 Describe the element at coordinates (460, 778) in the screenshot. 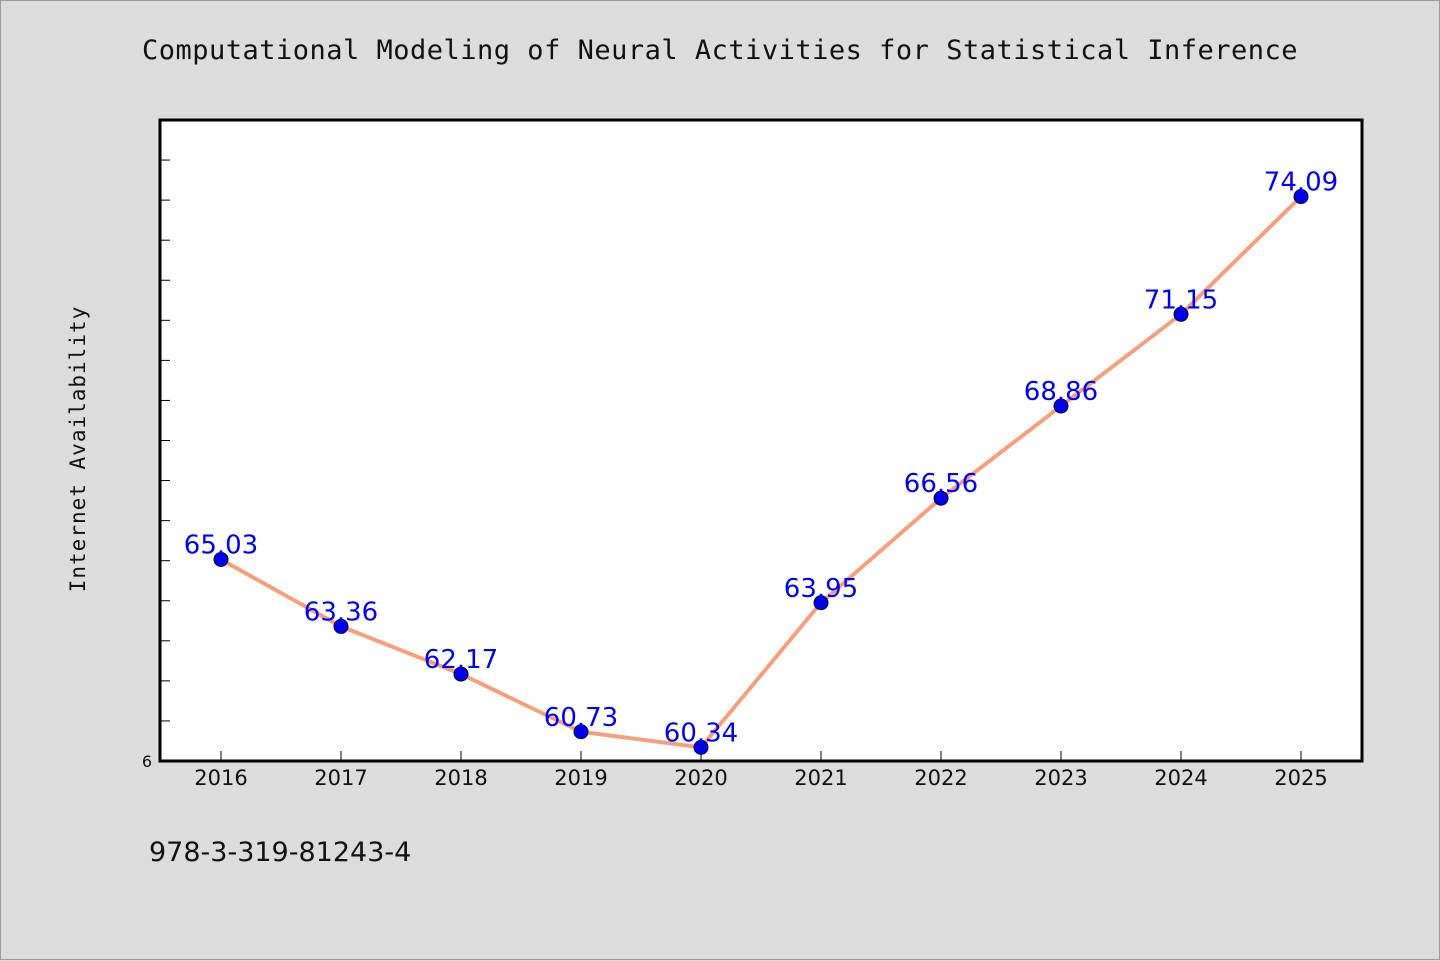

I see `x-tick-label: 2018` at that location.